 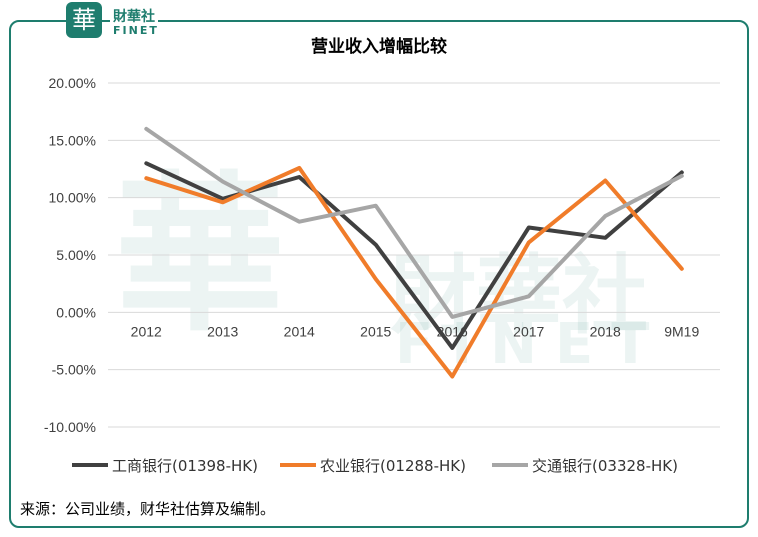 I want to click on x-tick-label: 2013, so click(x=222, y=331).